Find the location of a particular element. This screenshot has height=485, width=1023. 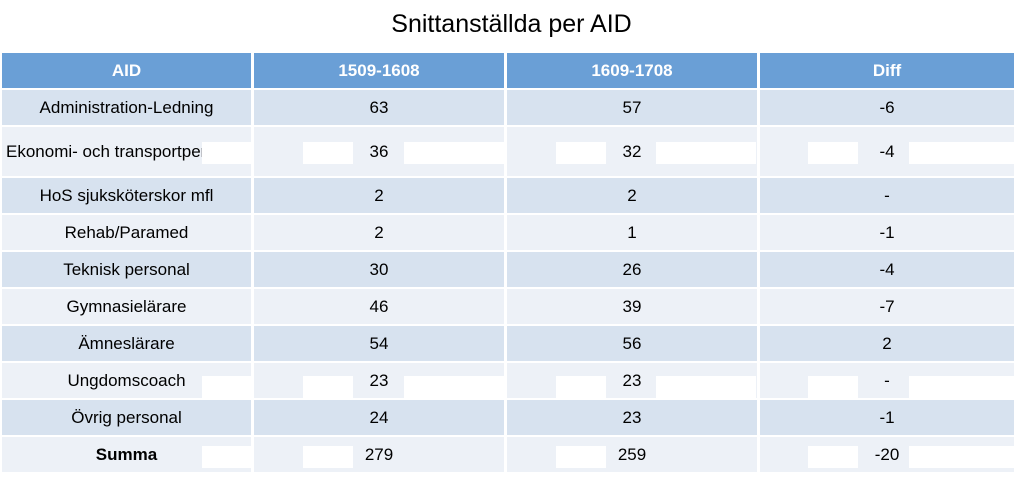

aid-cell: Ämneslärare is located at coordinates (128, 344).